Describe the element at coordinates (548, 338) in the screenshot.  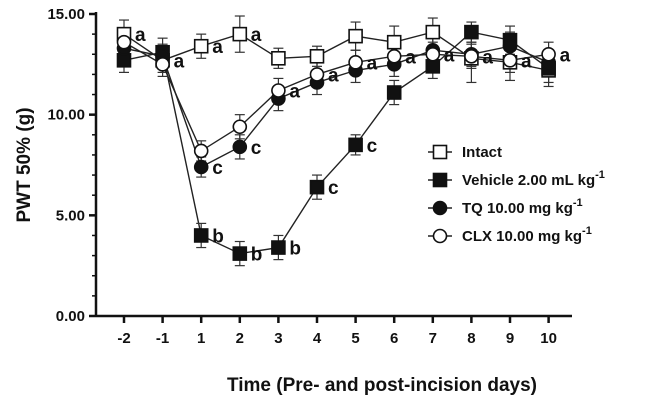
I see `x-tick-label: 10` at that location.